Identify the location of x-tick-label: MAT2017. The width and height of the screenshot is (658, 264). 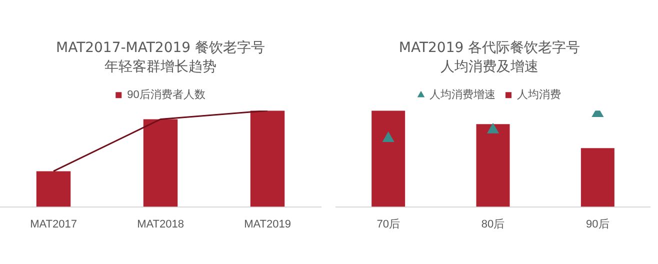
(53, 224).